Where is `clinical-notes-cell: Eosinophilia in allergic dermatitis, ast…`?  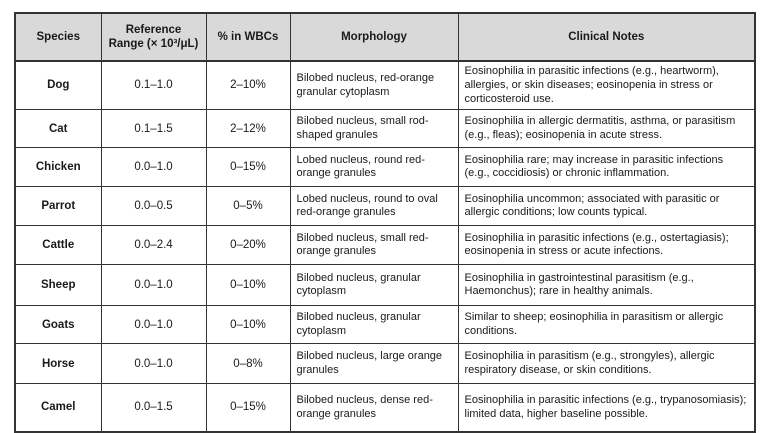 clinical-notes-cell: Eosinophilia in allergic dermatitis, ast… is located at coordinates (606, 129).